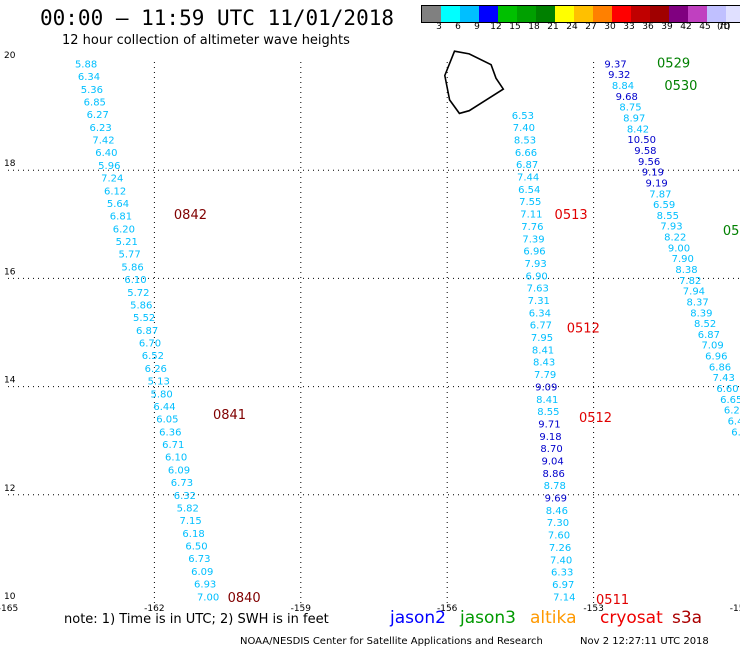 This screenshot has width=740, height=650. What do you see at coordinates (100, 128) in the screenshot?
I see `wave-height-label: 6.23` at bounding box center [100, 128].